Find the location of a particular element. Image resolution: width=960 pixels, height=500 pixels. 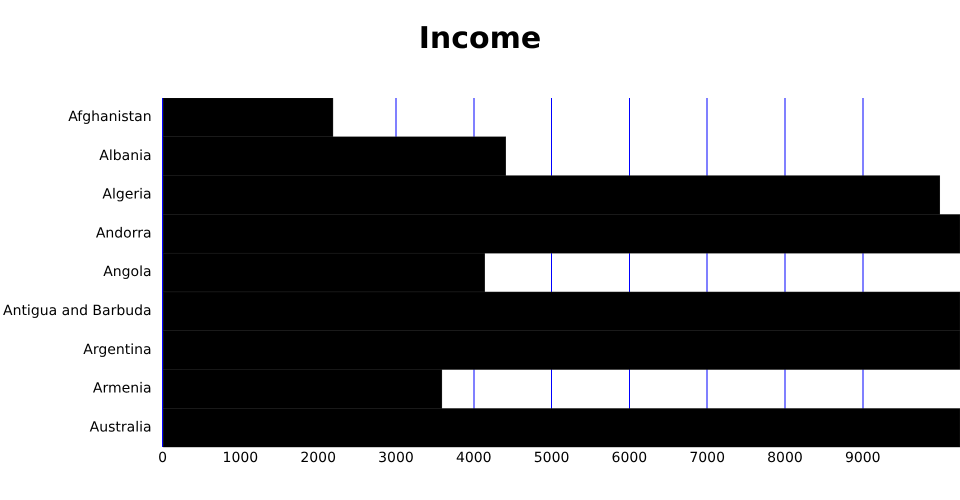

x-tick-label: 1000 is located at coordinates (240, 458).